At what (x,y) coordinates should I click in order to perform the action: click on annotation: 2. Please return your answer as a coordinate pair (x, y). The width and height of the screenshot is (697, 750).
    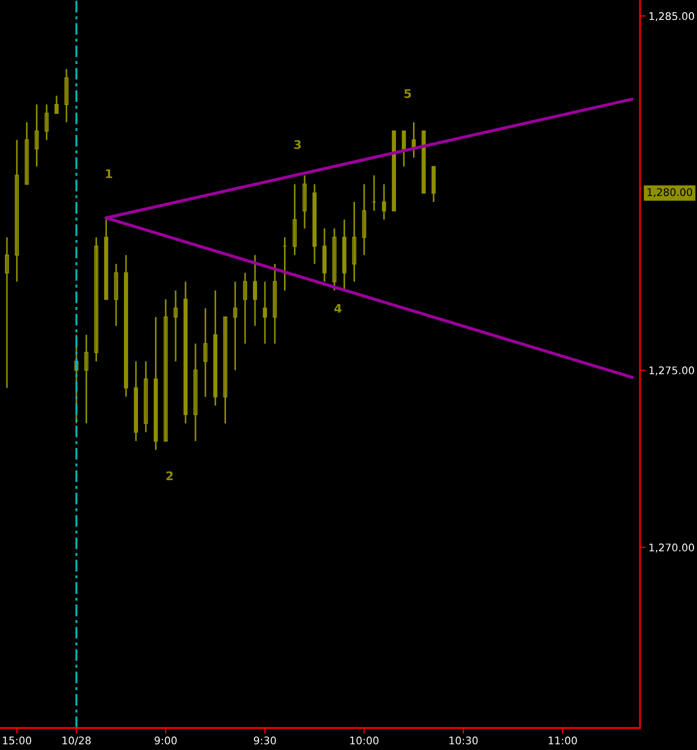
    Looking at the image, I should click on (169, 475).